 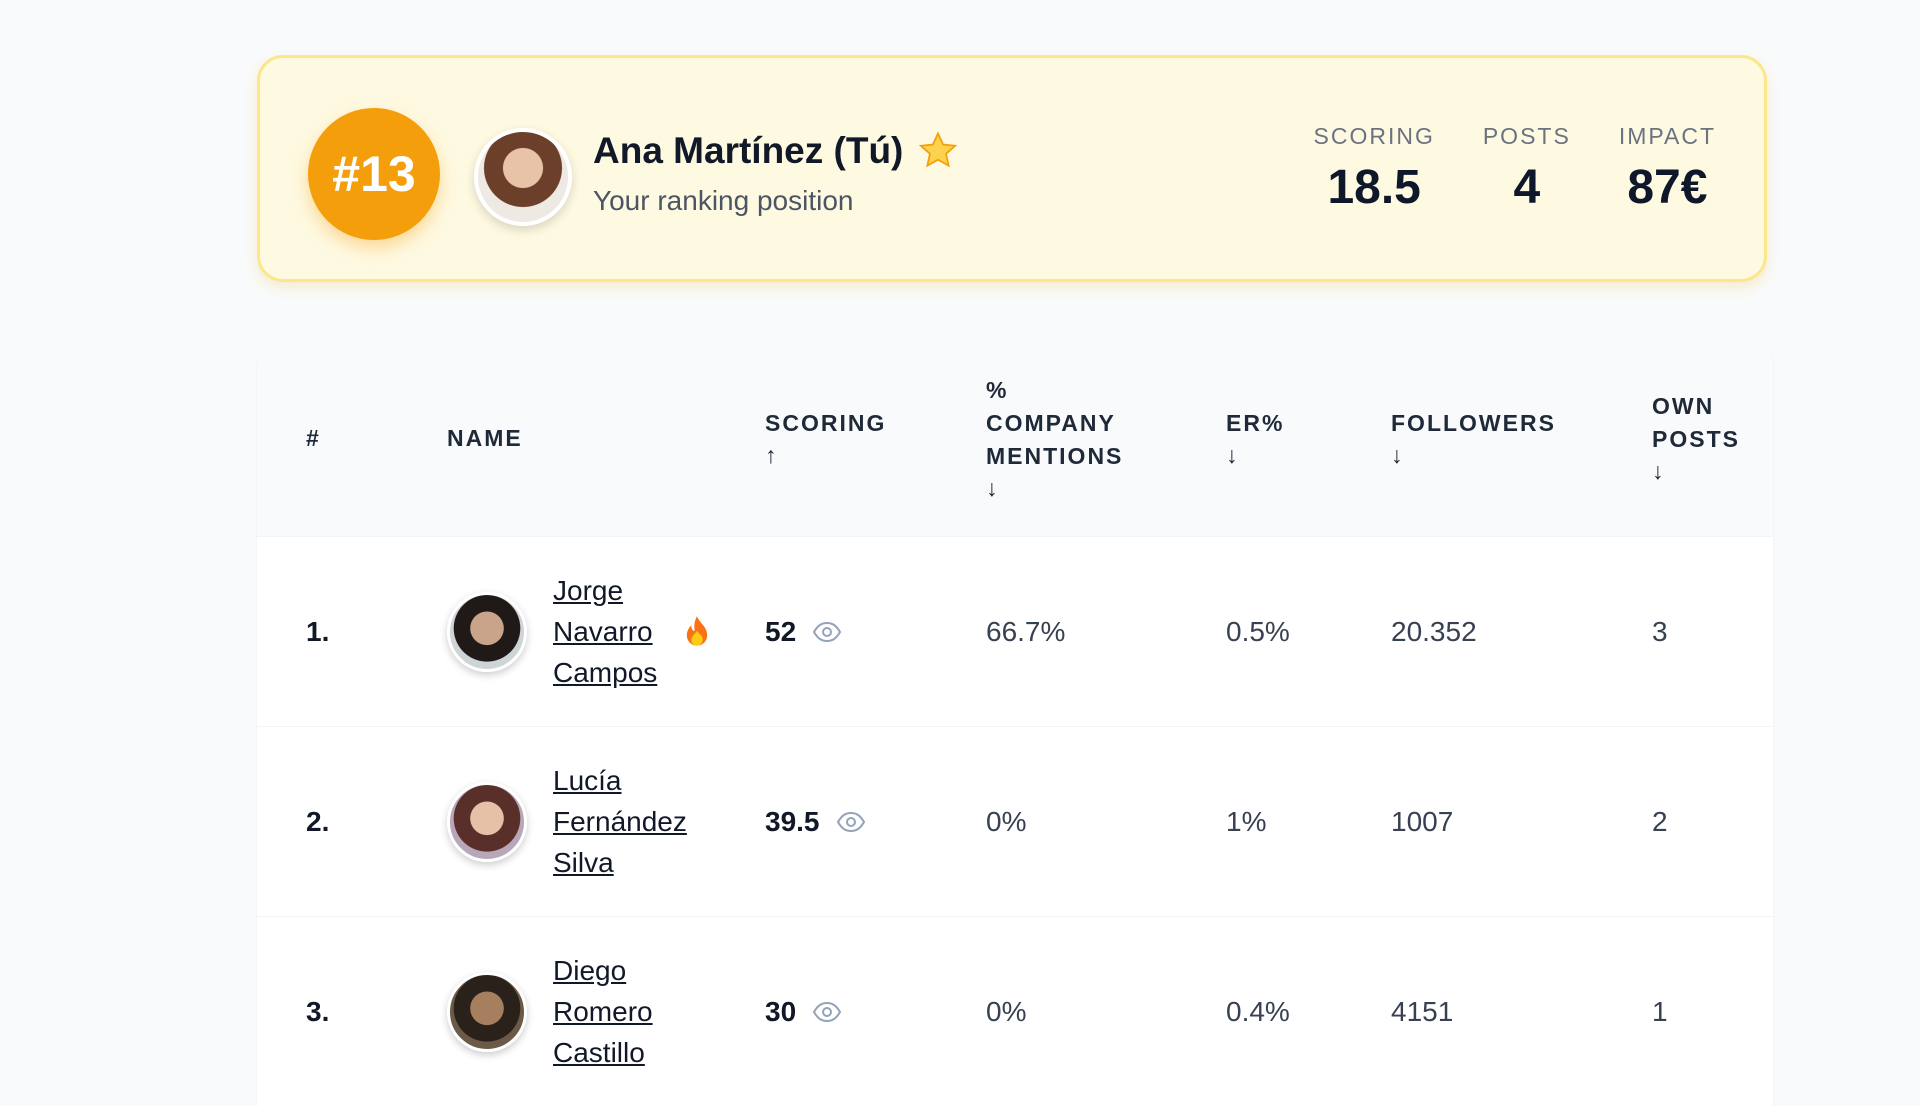 I want to click on column-header: #, so click(x=352, y=438).